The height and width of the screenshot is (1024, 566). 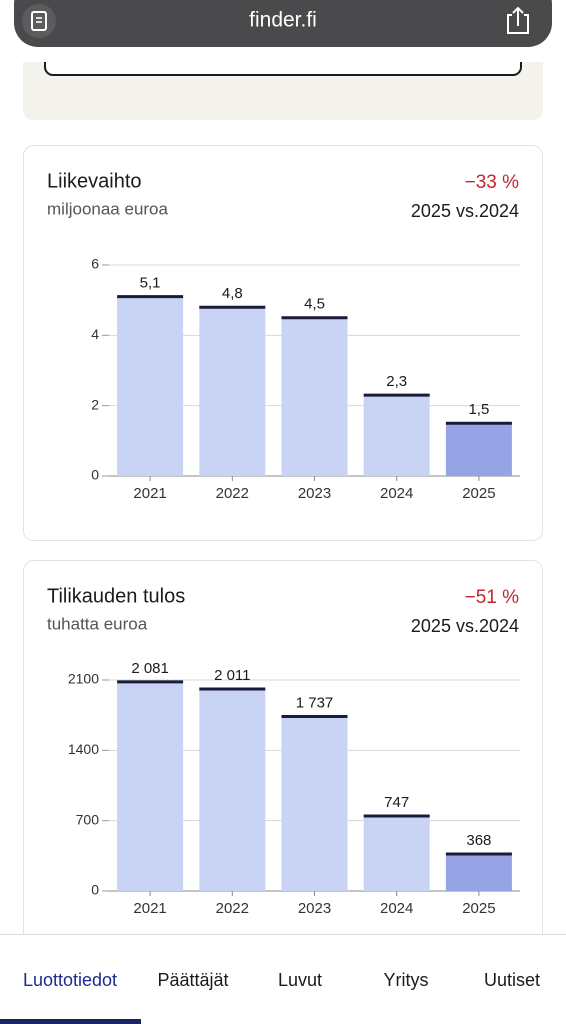 I want to click on chart-subtitle: tuhatta euroa, so click(x=97, y=623).